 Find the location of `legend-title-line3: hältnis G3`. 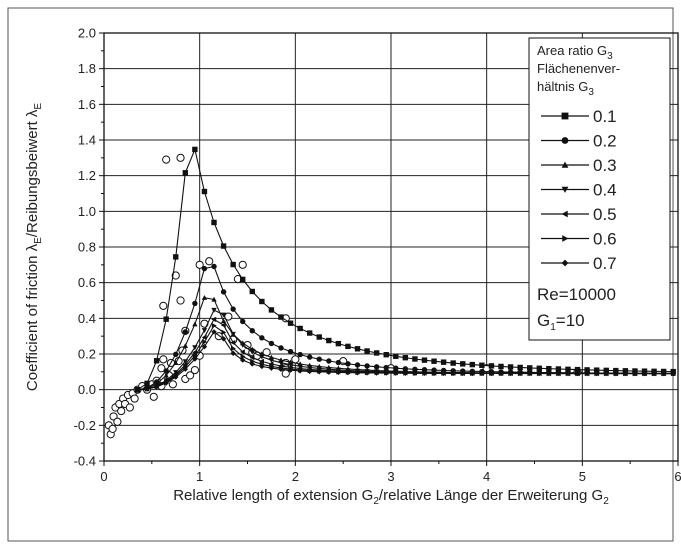

legend-title-line3: hältnis G3 is located at coordinates (565, 88).